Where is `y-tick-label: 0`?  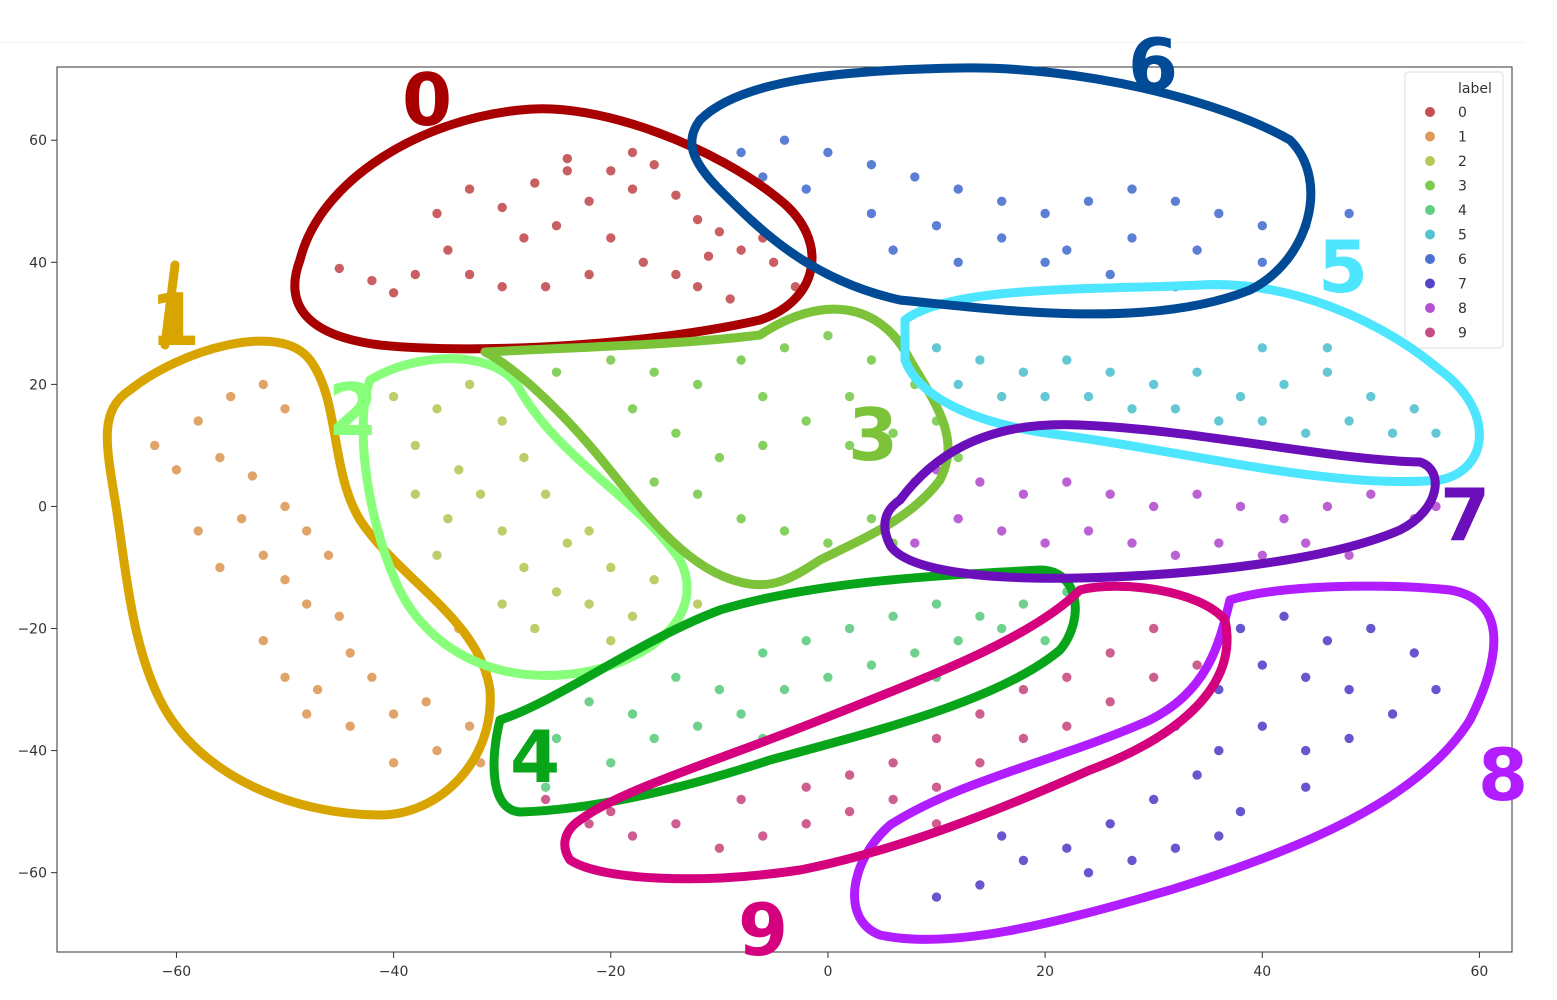 y-tick-label: 0 is located at coordinates (42, 507).